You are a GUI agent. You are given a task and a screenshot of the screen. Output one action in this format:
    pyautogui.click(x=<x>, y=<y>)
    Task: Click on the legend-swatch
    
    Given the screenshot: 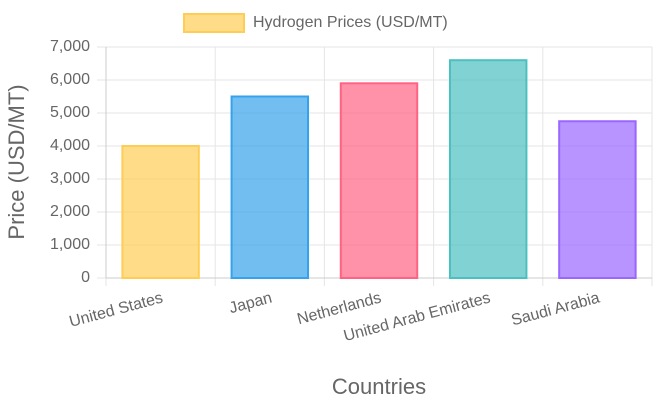 What is the action you would take?
    pyautogui.click(x=214, y=23)
    